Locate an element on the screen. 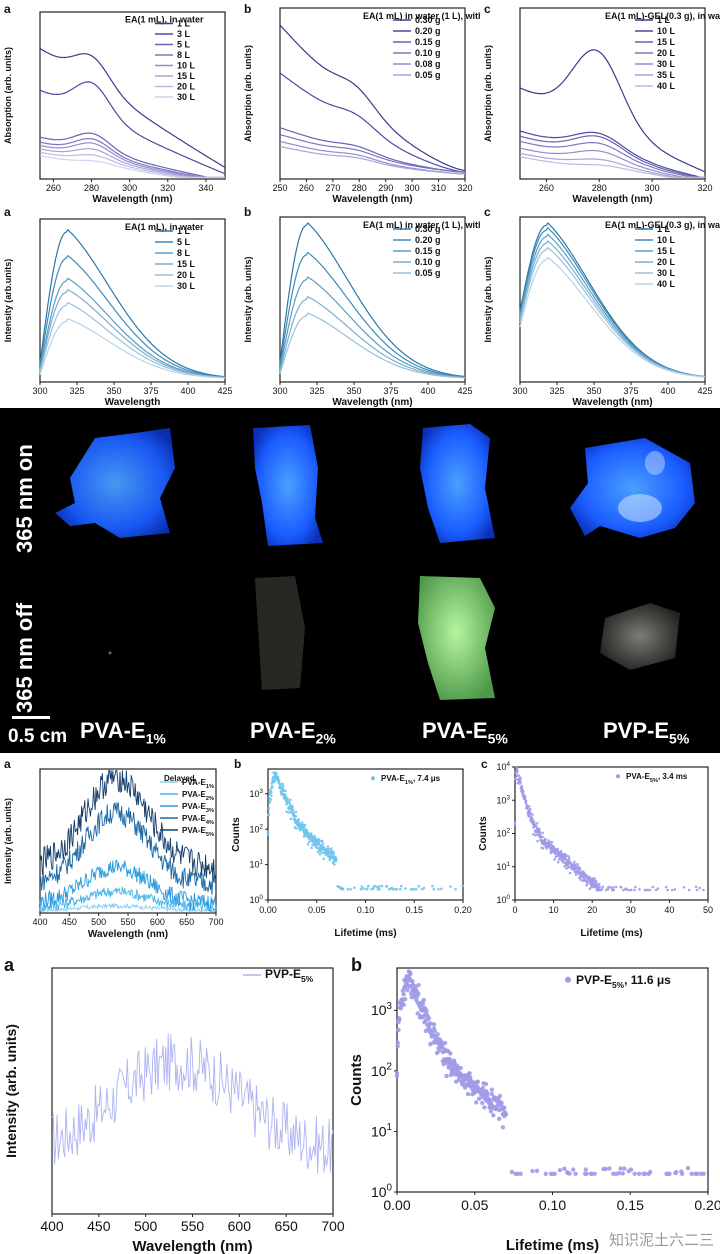  x-tick-label: 0.15 is located at coordinates (630, 1205).